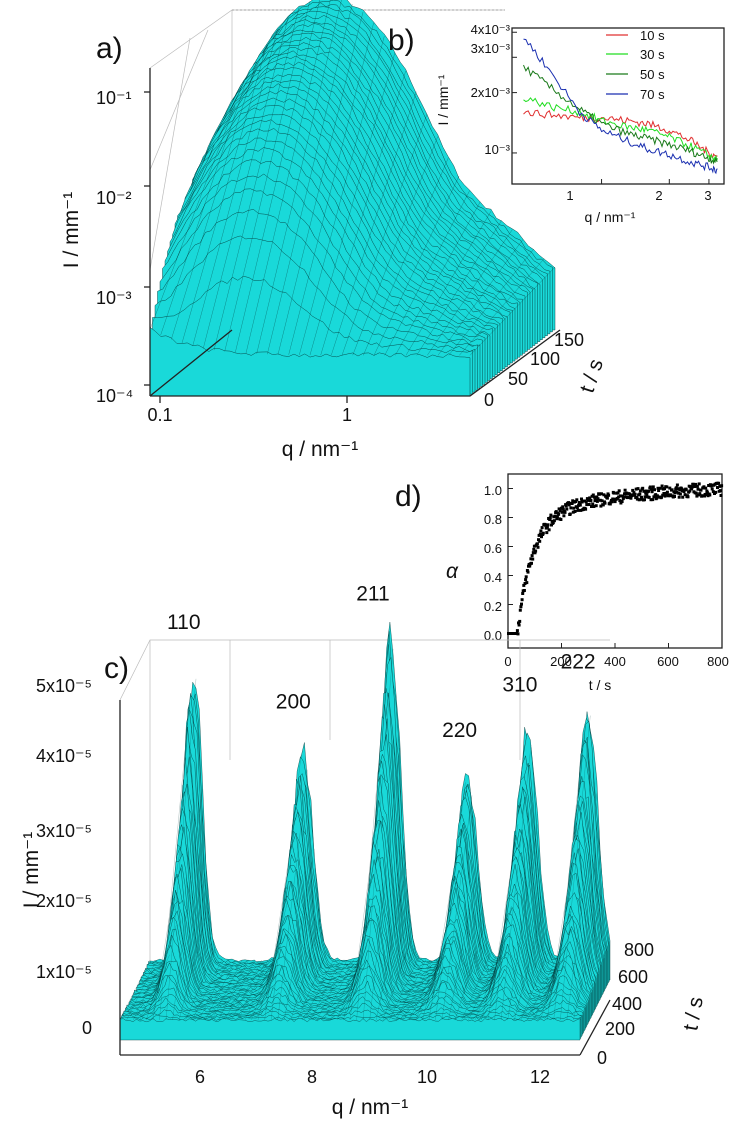 This screenshot has width=735, height=1124. I want to click on panel-a-t-tick-0: 0, so click(489, 400).